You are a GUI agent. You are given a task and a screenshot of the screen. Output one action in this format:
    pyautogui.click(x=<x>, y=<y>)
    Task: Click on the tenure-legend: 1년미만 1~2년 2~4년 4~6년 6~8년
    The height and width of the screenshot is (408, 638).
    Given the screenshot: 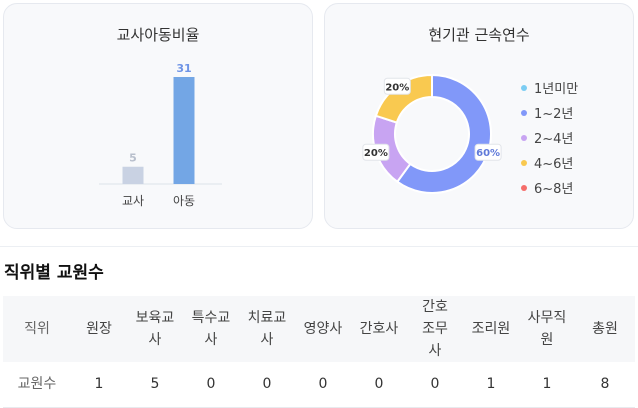 What is the action you would take?
    pyautogui.click(x=549, y=137)
    